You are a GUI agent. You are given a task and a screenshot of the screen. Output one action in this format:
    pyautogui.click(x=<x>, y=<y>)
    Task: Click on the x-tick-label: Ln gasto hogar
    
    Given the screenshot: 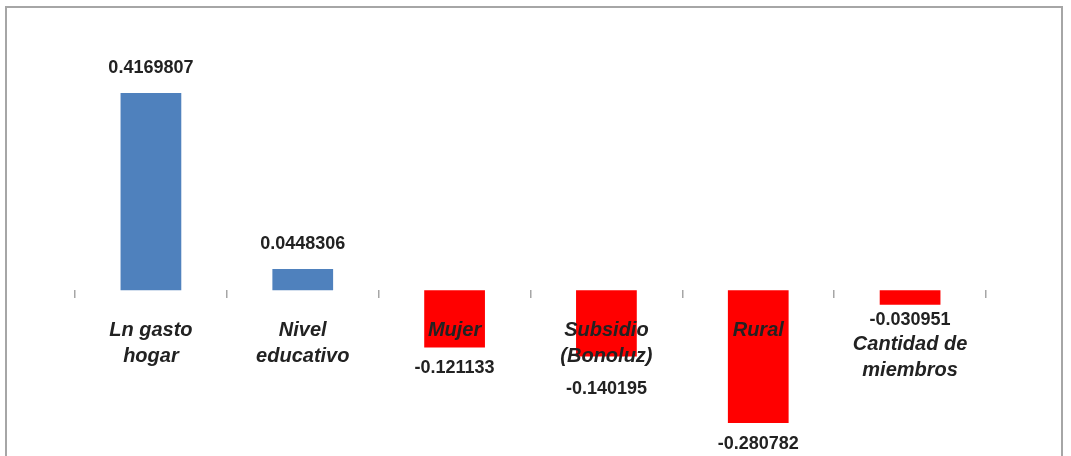 What is the action you would take?
    pyautogui.click(x=151, y=341)
    